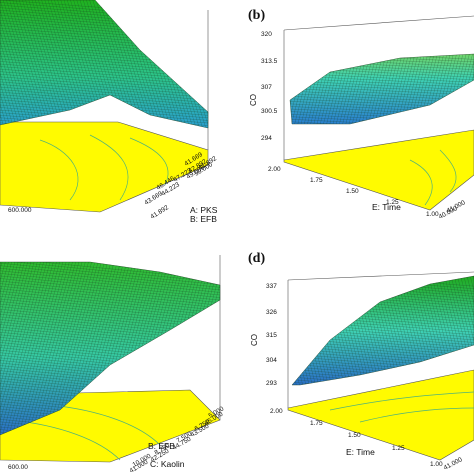 The width and height of the screenshot is (474, 474). I want to click on panel-c-y-tick-label: 600.00, so click(18, 467).